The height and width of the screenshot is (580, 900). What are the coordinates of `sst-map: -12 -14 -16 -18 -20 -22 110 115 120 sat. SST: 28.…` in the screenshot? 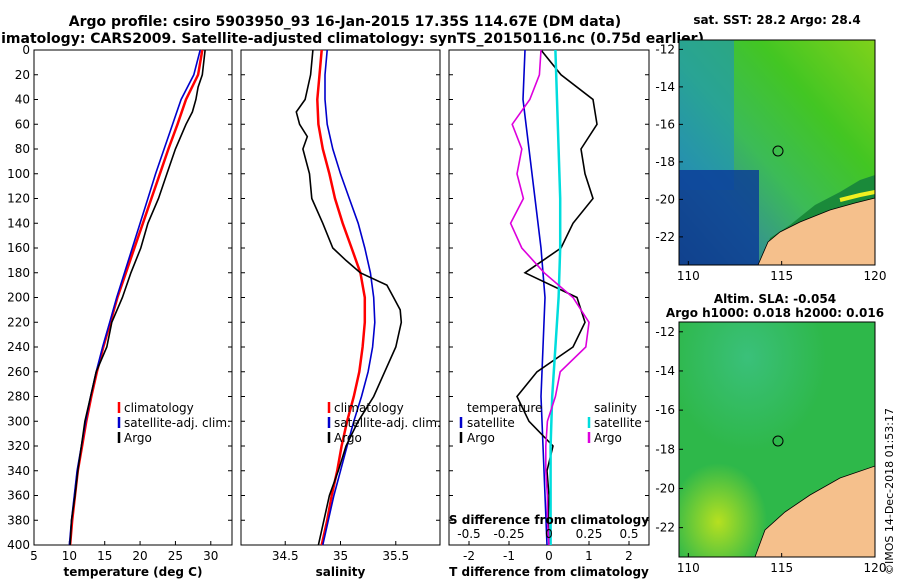 It's located at (770, 148).